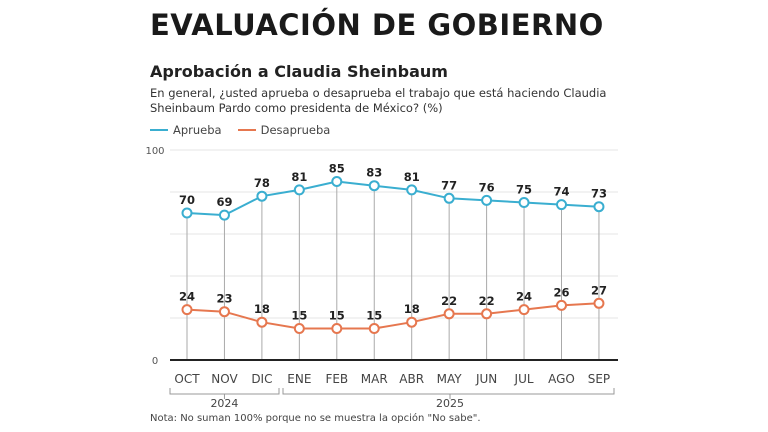 The height and width of the screenshot is (432, 768). Describe the element at coordinates (224, 379) in the screenshot. I see `x-tick-label: NOV` at that location.